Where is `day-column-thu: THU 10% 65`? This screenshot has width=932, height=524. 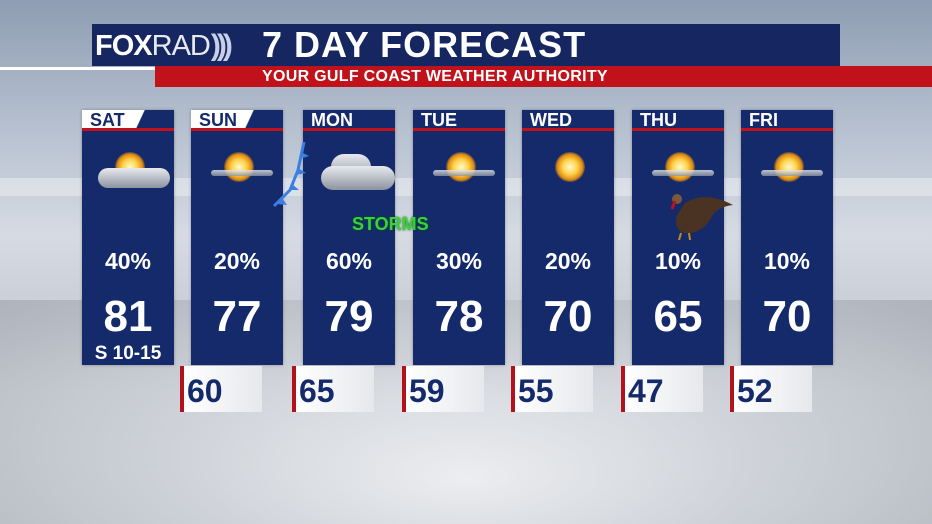 day-column-thu: THU 10% 65 is located at coordinates (678, 237).